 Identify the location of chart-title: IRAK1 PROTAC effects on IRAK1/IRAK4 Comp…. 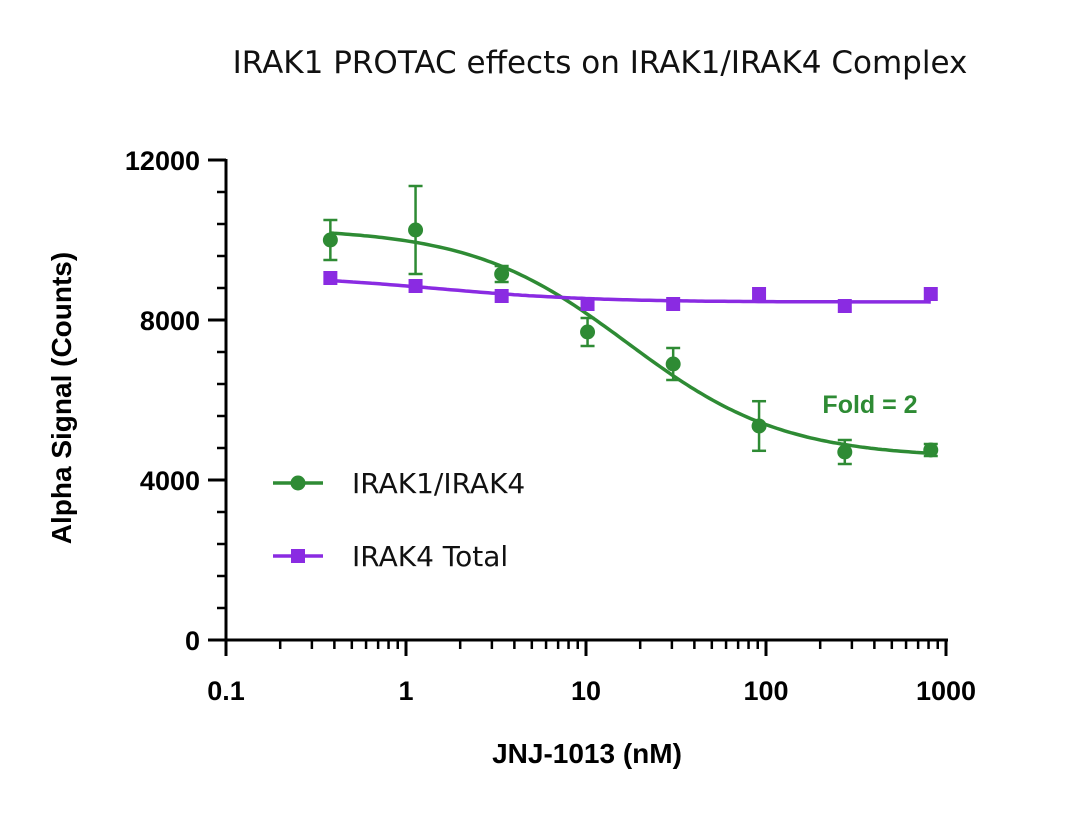
(600, 63).